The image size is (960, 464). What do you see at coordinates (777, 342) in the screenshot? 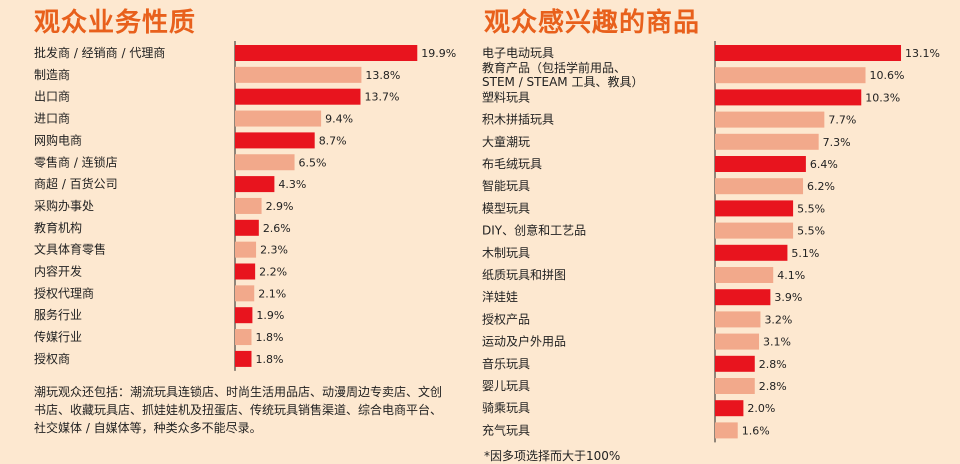
I see `value-label-13: 3.1%` at bounding box center [777, 342].